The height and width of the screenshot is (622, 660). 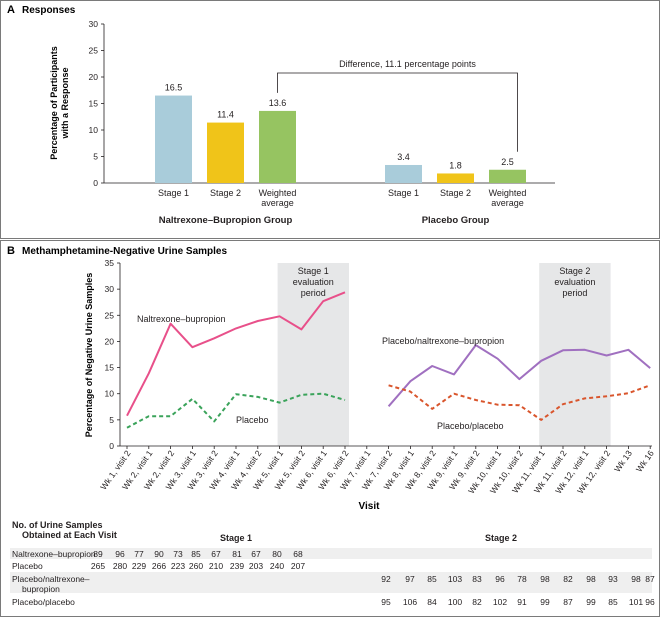 I want to click on table-title: No. of Urine Samples, so click(x=57, y=525).